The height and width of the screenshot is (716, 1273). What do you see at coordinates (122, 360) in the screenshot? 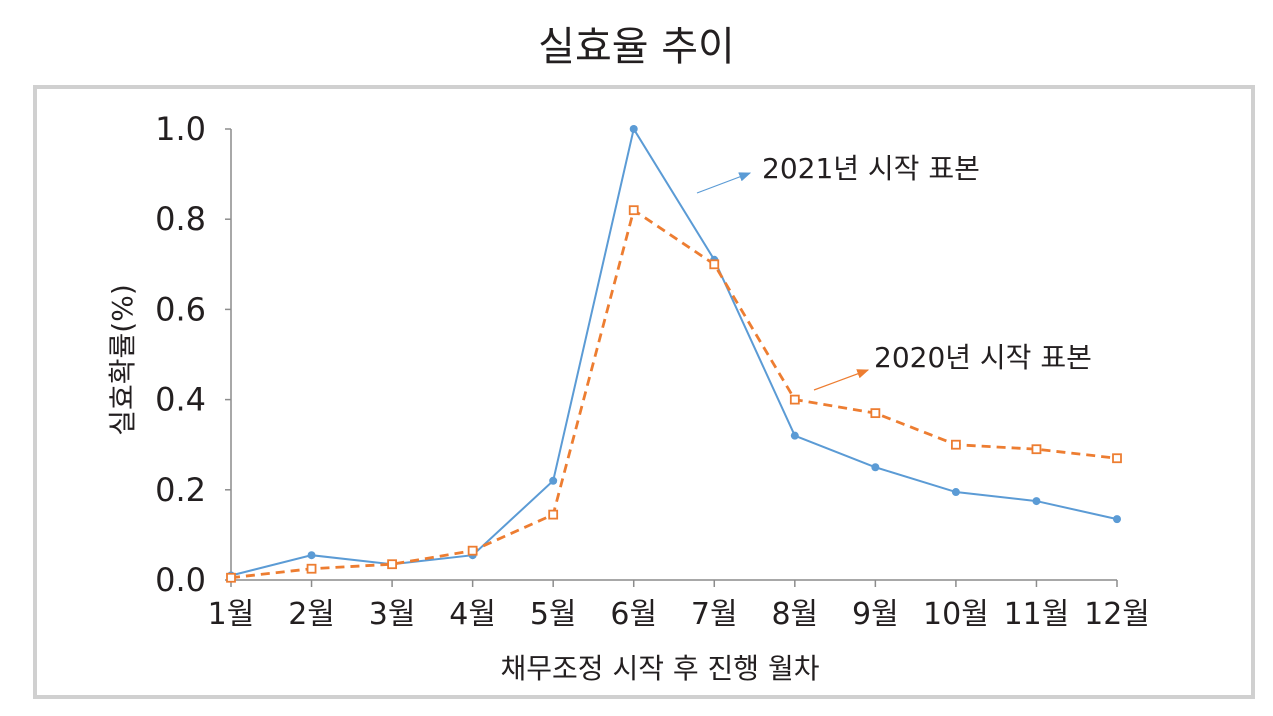
I see `y-axis-title: 실효확률(%)` at bounding box center [122, 360].